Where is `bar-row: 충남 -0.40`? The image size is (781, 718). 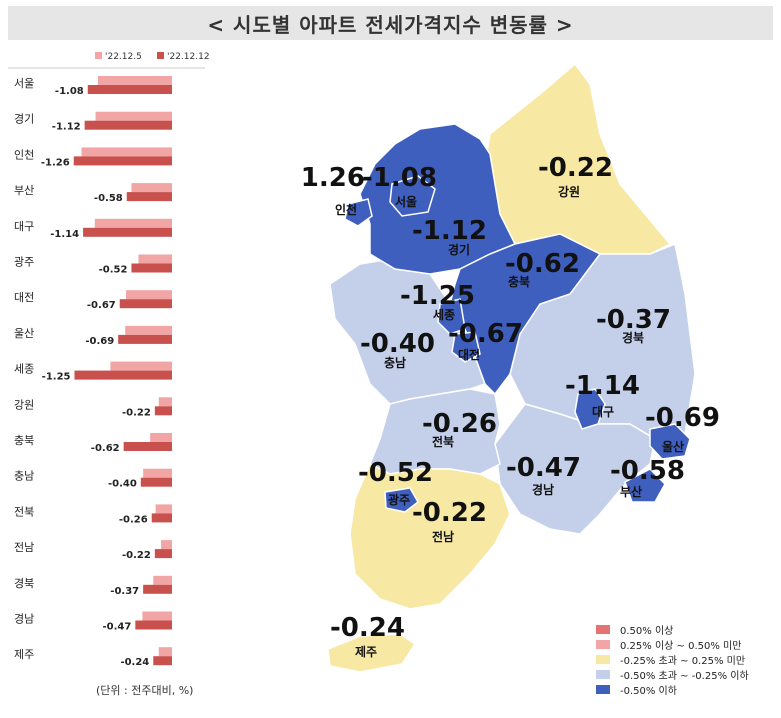 bar-row: 충남 -0.40 is located at coordinates (93, 479).